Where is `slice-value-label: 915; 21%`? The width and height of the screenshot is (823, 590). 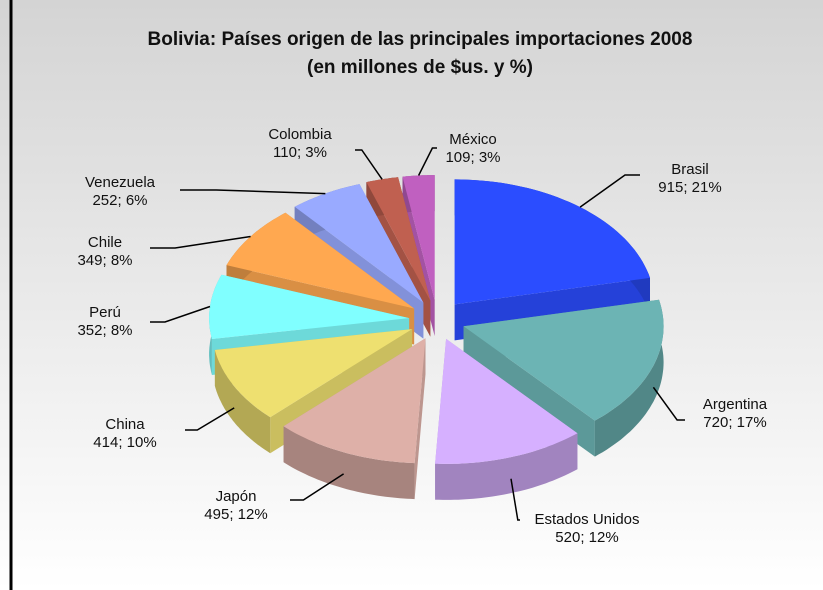 slice-value-label: 915; 21% is located at coordinates (689, 187).